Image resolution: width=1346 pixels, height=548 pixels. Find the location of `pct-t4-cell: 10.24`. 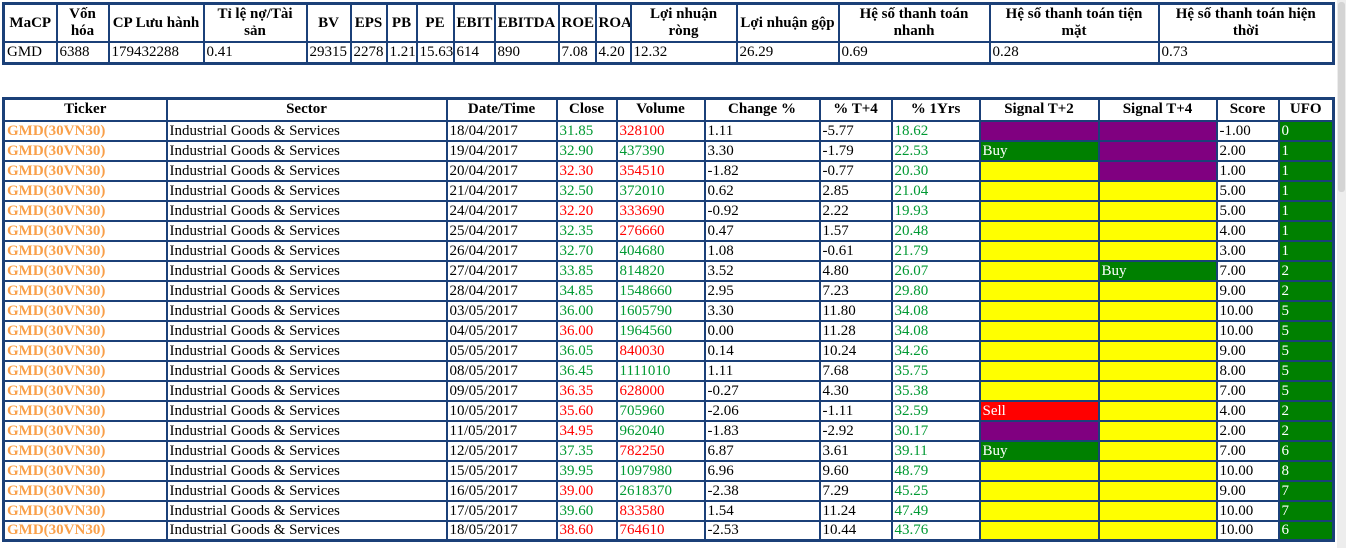

pct-t4-cell: 10.24 is located at coordinates (855, 350).